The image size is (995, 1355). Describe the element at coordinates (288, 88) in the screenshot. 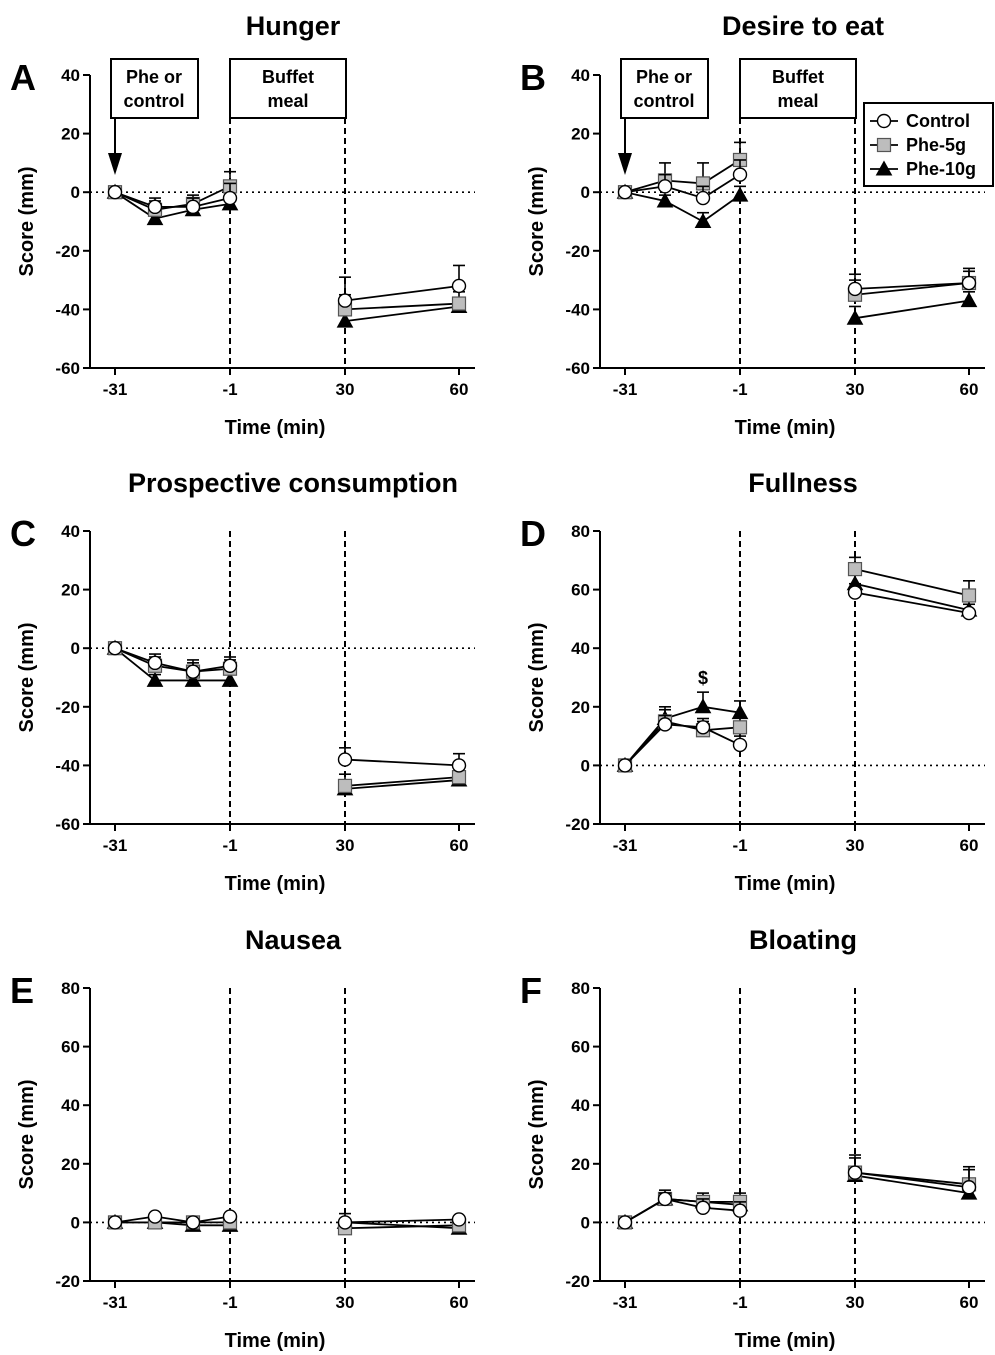

I see `buffet-box` at that location.